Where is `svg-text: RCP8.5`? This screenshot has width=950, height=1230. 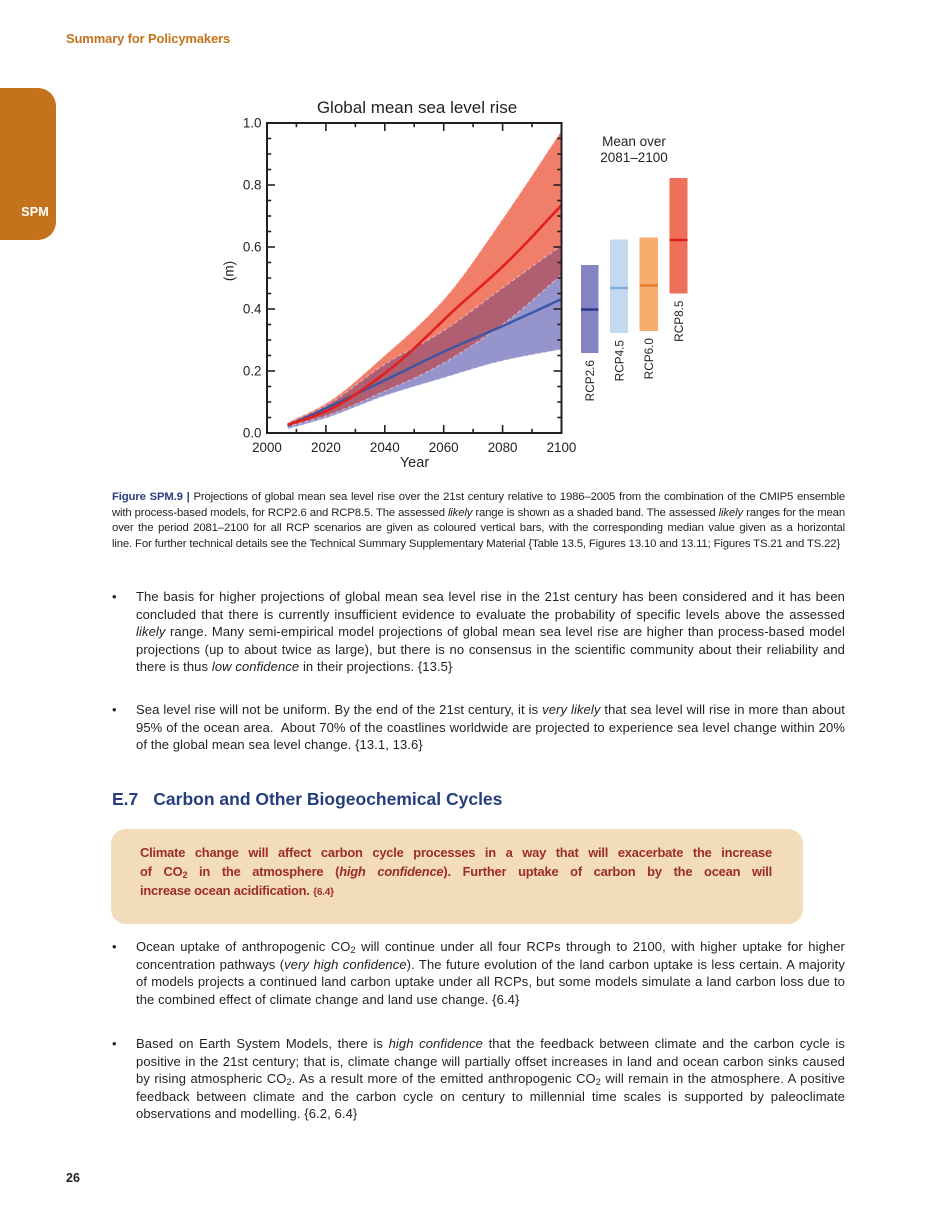 svg-text: RCP8.5 is located at coordinates (679, 321).